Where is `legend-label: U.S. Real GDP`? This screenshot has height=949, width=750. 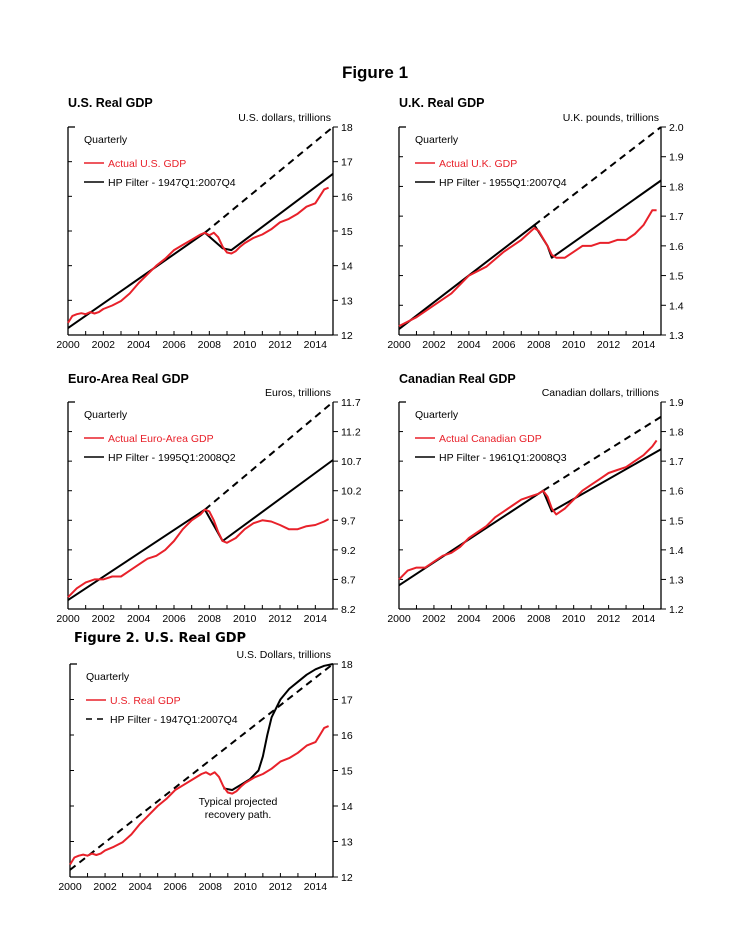
legend-label: U.S. Real GDP is located at coordinates (145, 701).